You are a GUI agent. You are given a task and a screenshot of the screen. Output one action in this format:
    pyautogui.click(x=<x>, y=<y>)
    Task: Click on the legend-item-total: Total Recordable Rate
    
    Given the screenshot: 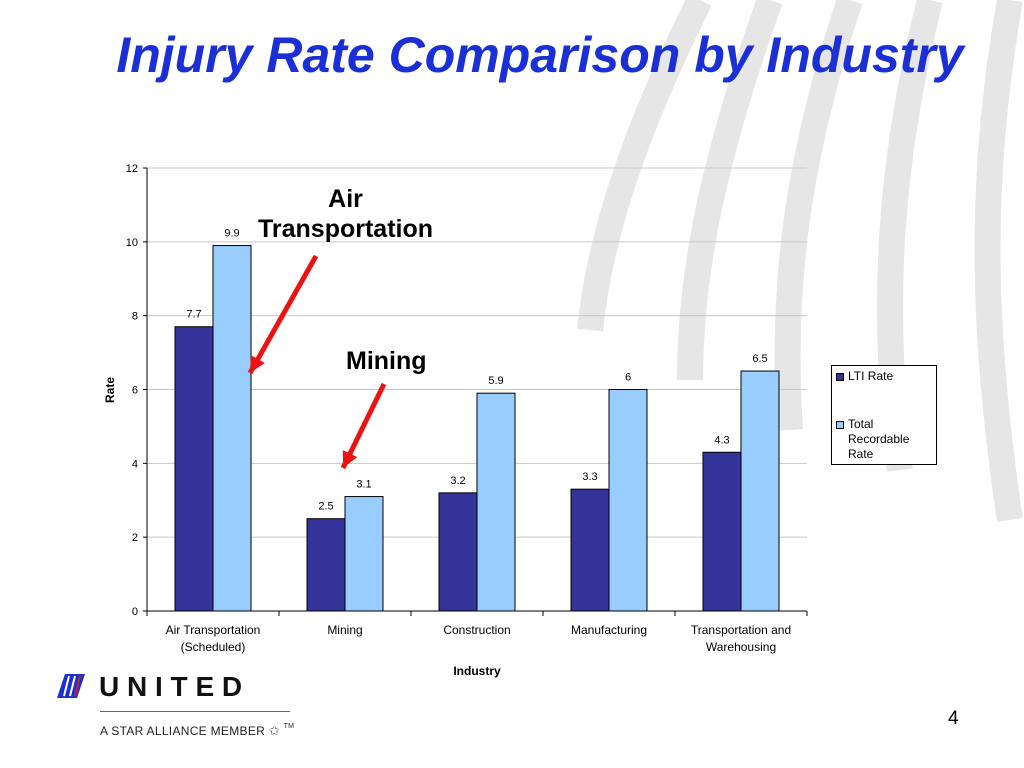 What is the action you would take?
    pyautogui.click(x=885, y=439)
    